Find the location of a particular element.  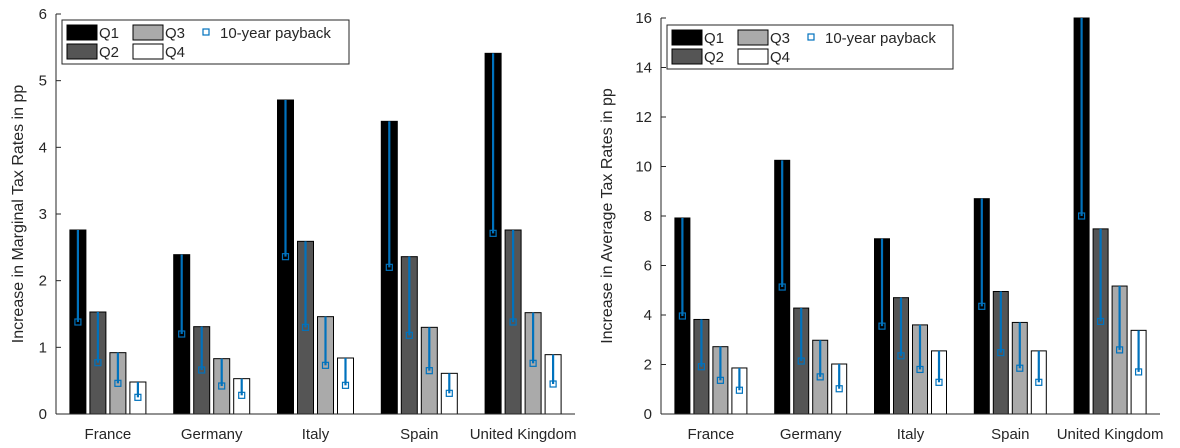

y-tick-label: 8 is located at coordinates (648, 216).